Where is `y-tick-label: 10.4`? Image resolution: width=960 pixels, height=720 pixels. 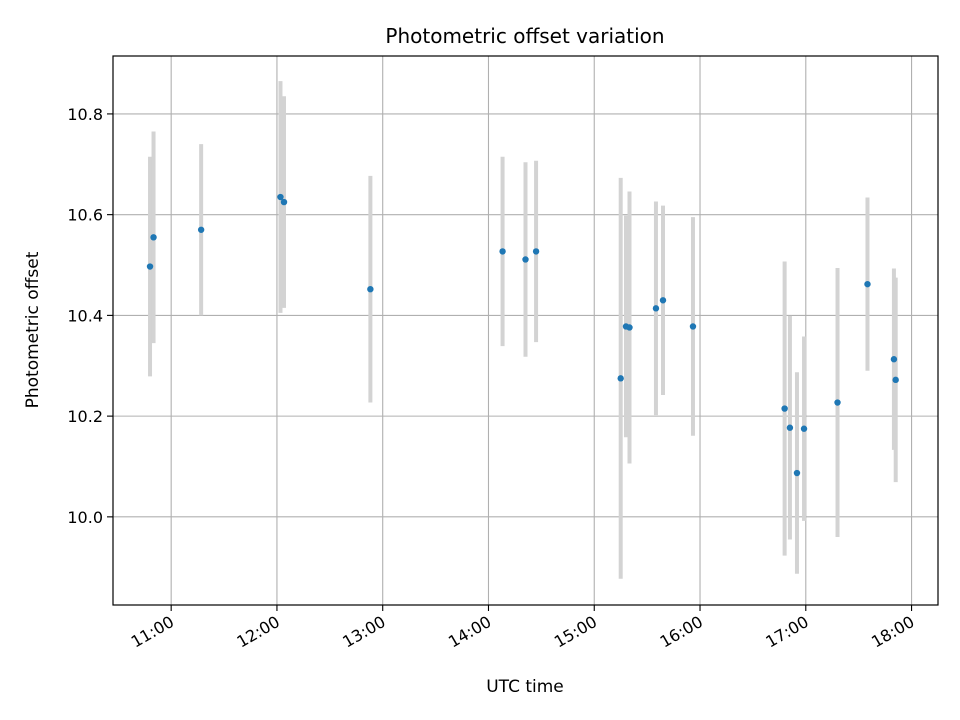
y-tick-label: 10.4 is located at coordinates (85, 315).